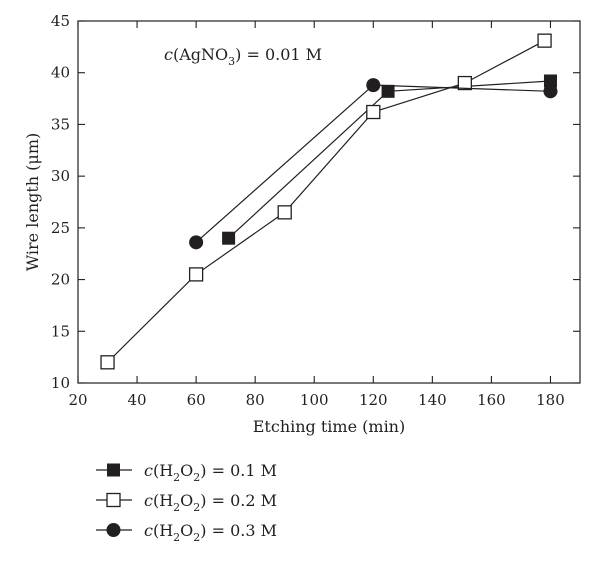 This screenshot has height=565, width=600. What do you see at coordinates (329, 426) in the screenshot?
I see `x-axis-title: Etching time (min)` at bounding box center [329, 426].